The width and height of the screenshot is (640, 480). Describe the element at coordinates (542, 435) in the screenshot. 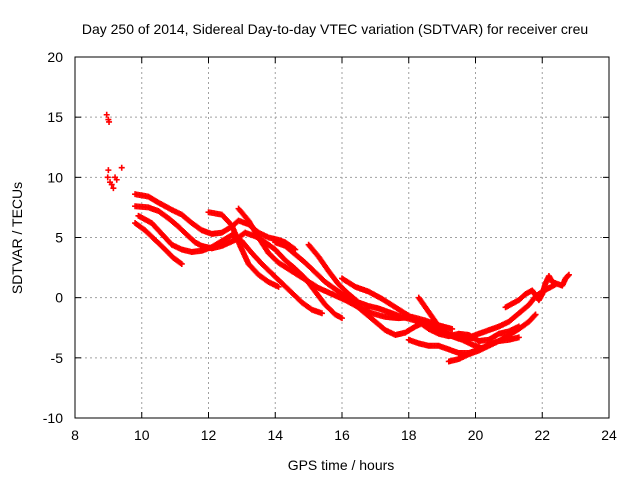

I see `x-tick-label: 22` at that location.